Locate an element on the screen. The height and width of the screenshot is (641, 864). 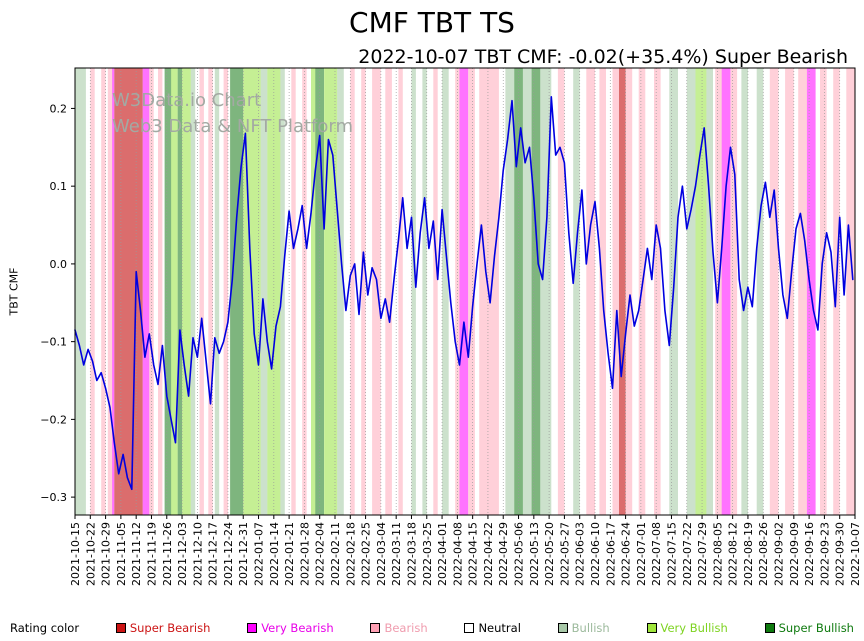
x-tick-label: 2022-08-12 is located at coordinates (733, 554).